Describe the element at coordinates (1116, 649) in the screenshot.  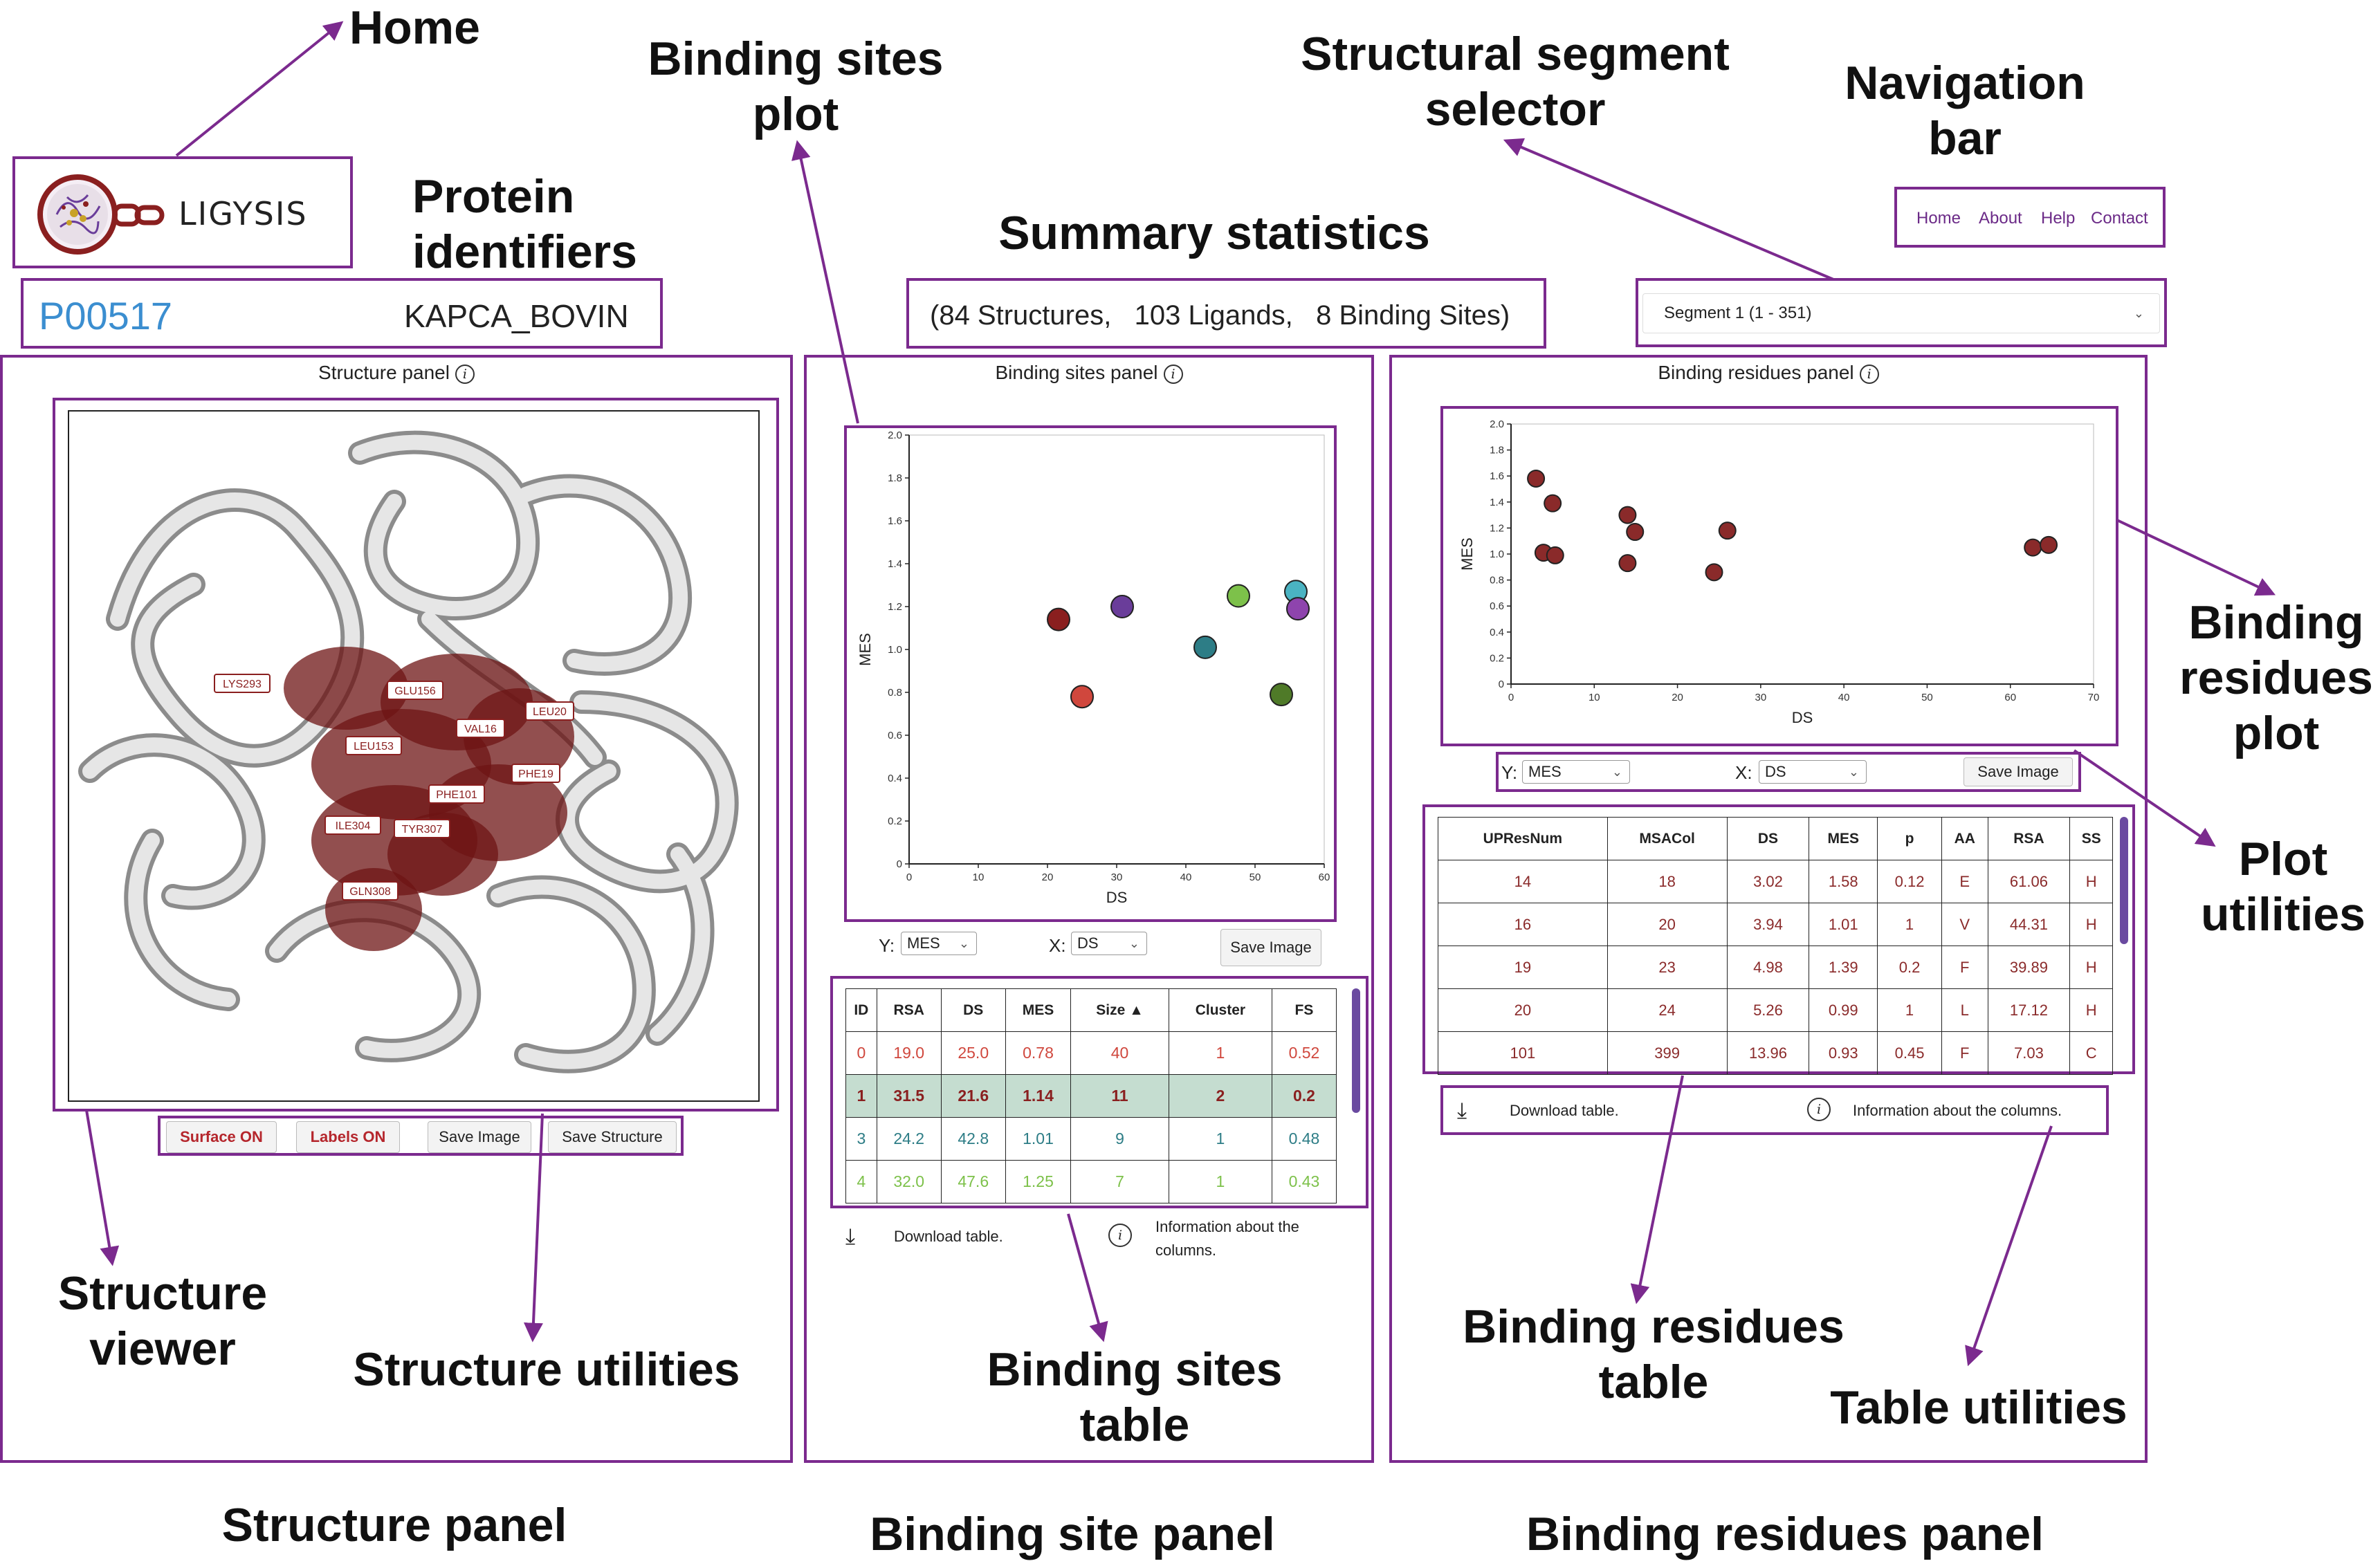
I see `plot-frame` at that location.